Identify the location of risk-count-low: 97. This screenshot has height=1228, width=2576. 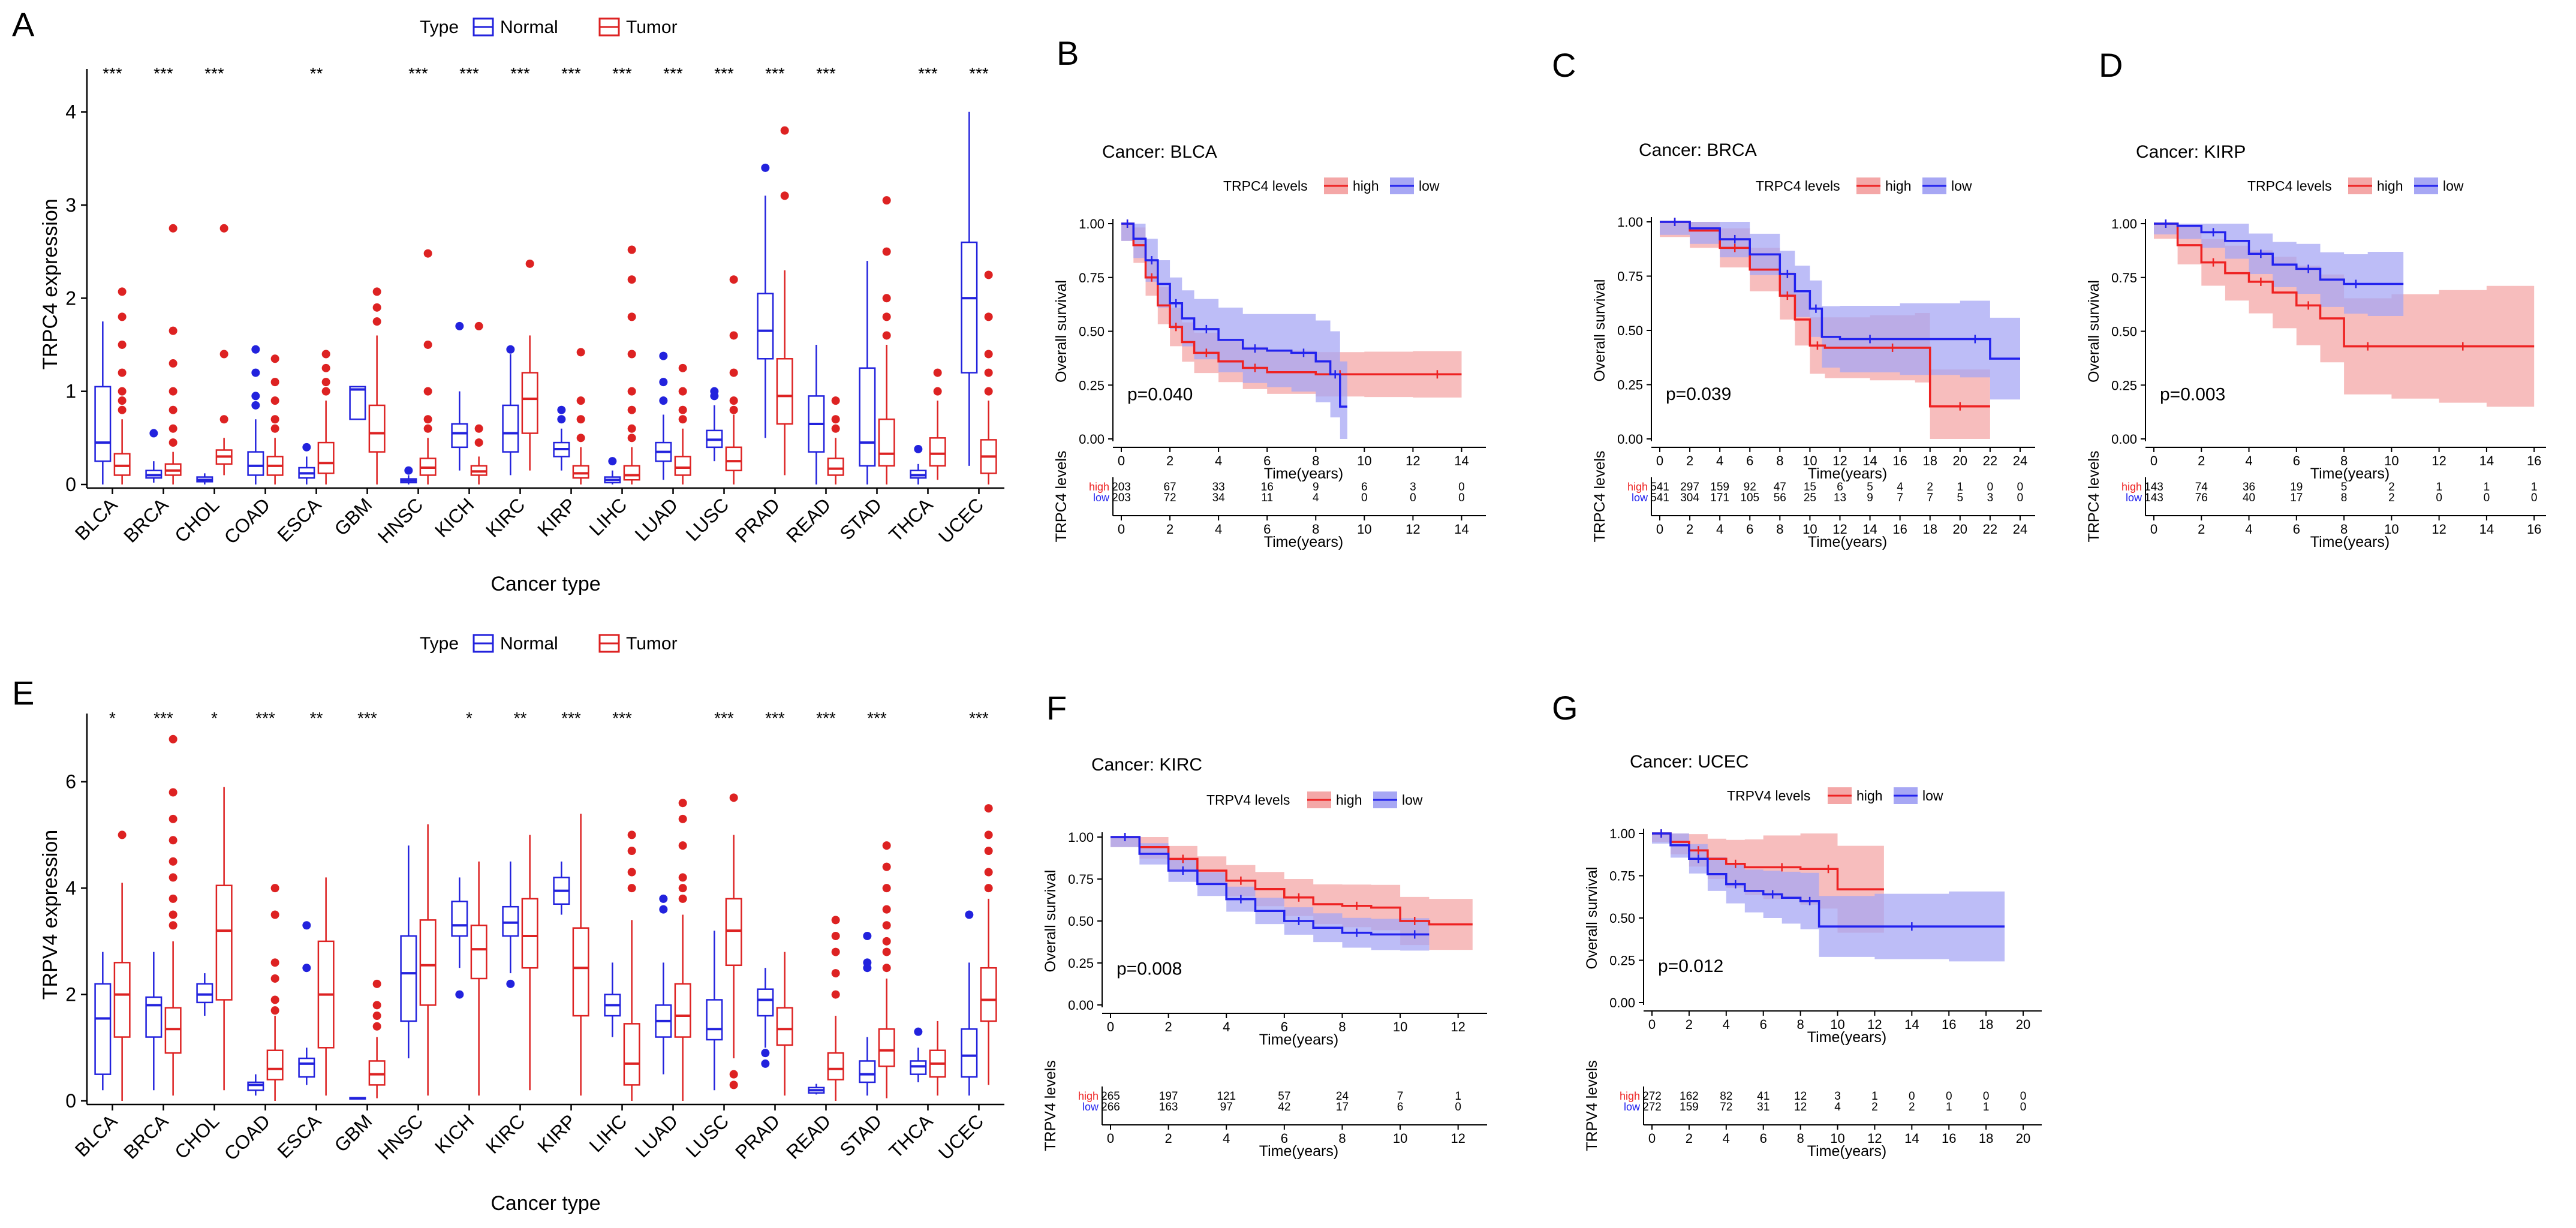
(1226, 1107).